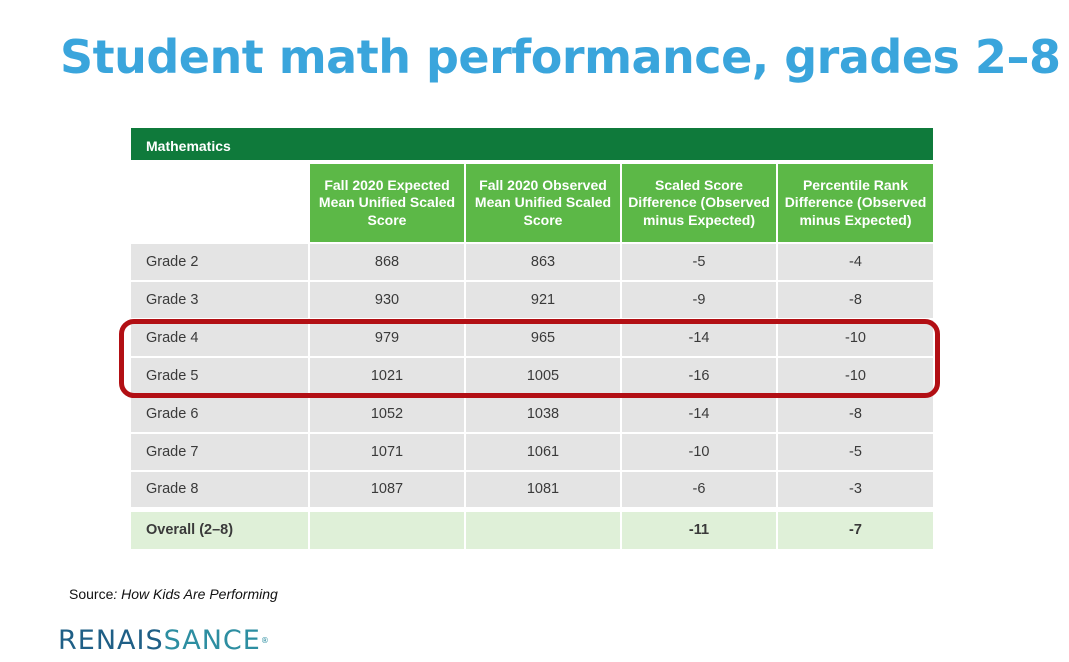 This screenshot has width=1069, height=662. Describe the element at coordinates (212, 640) in the screenshot. I see `logo-text-part2: SANCE` at that location.